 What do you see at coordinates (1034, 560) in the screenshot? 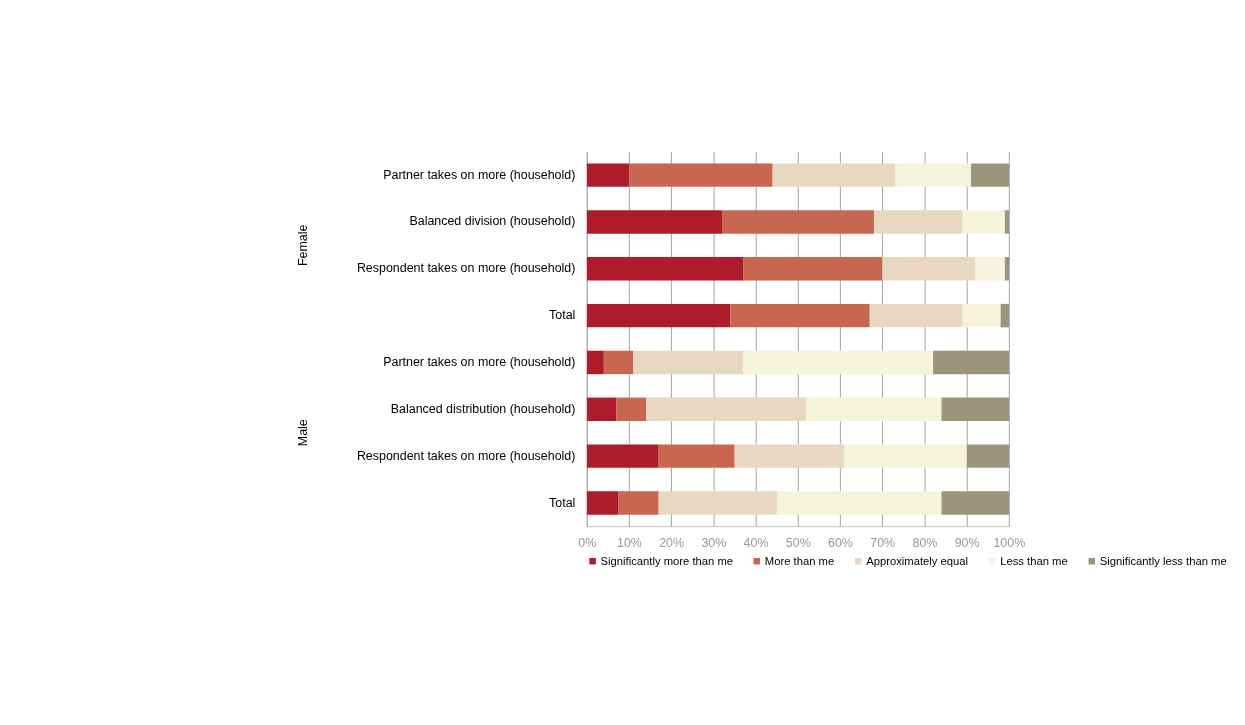
I see `legend-label: Less than me` at bounding box center [1034, 560].